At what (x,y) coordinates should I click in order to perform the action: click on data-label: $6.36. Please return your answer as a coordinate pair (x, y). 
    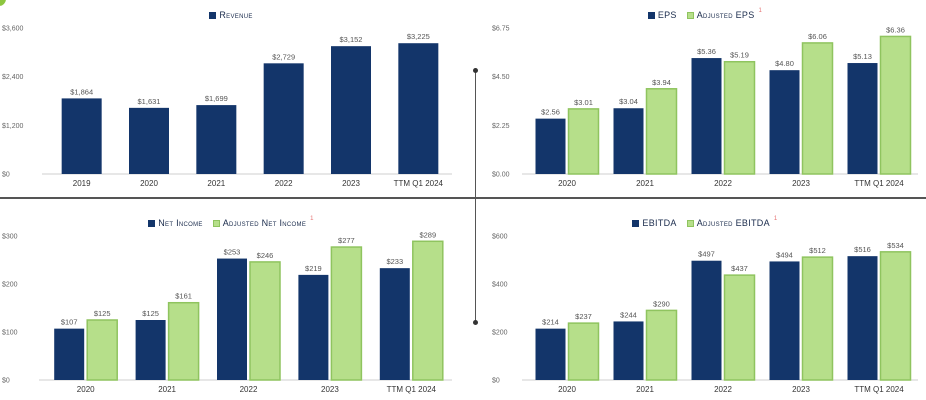
    Looking at the image, I should click on (895, 29).